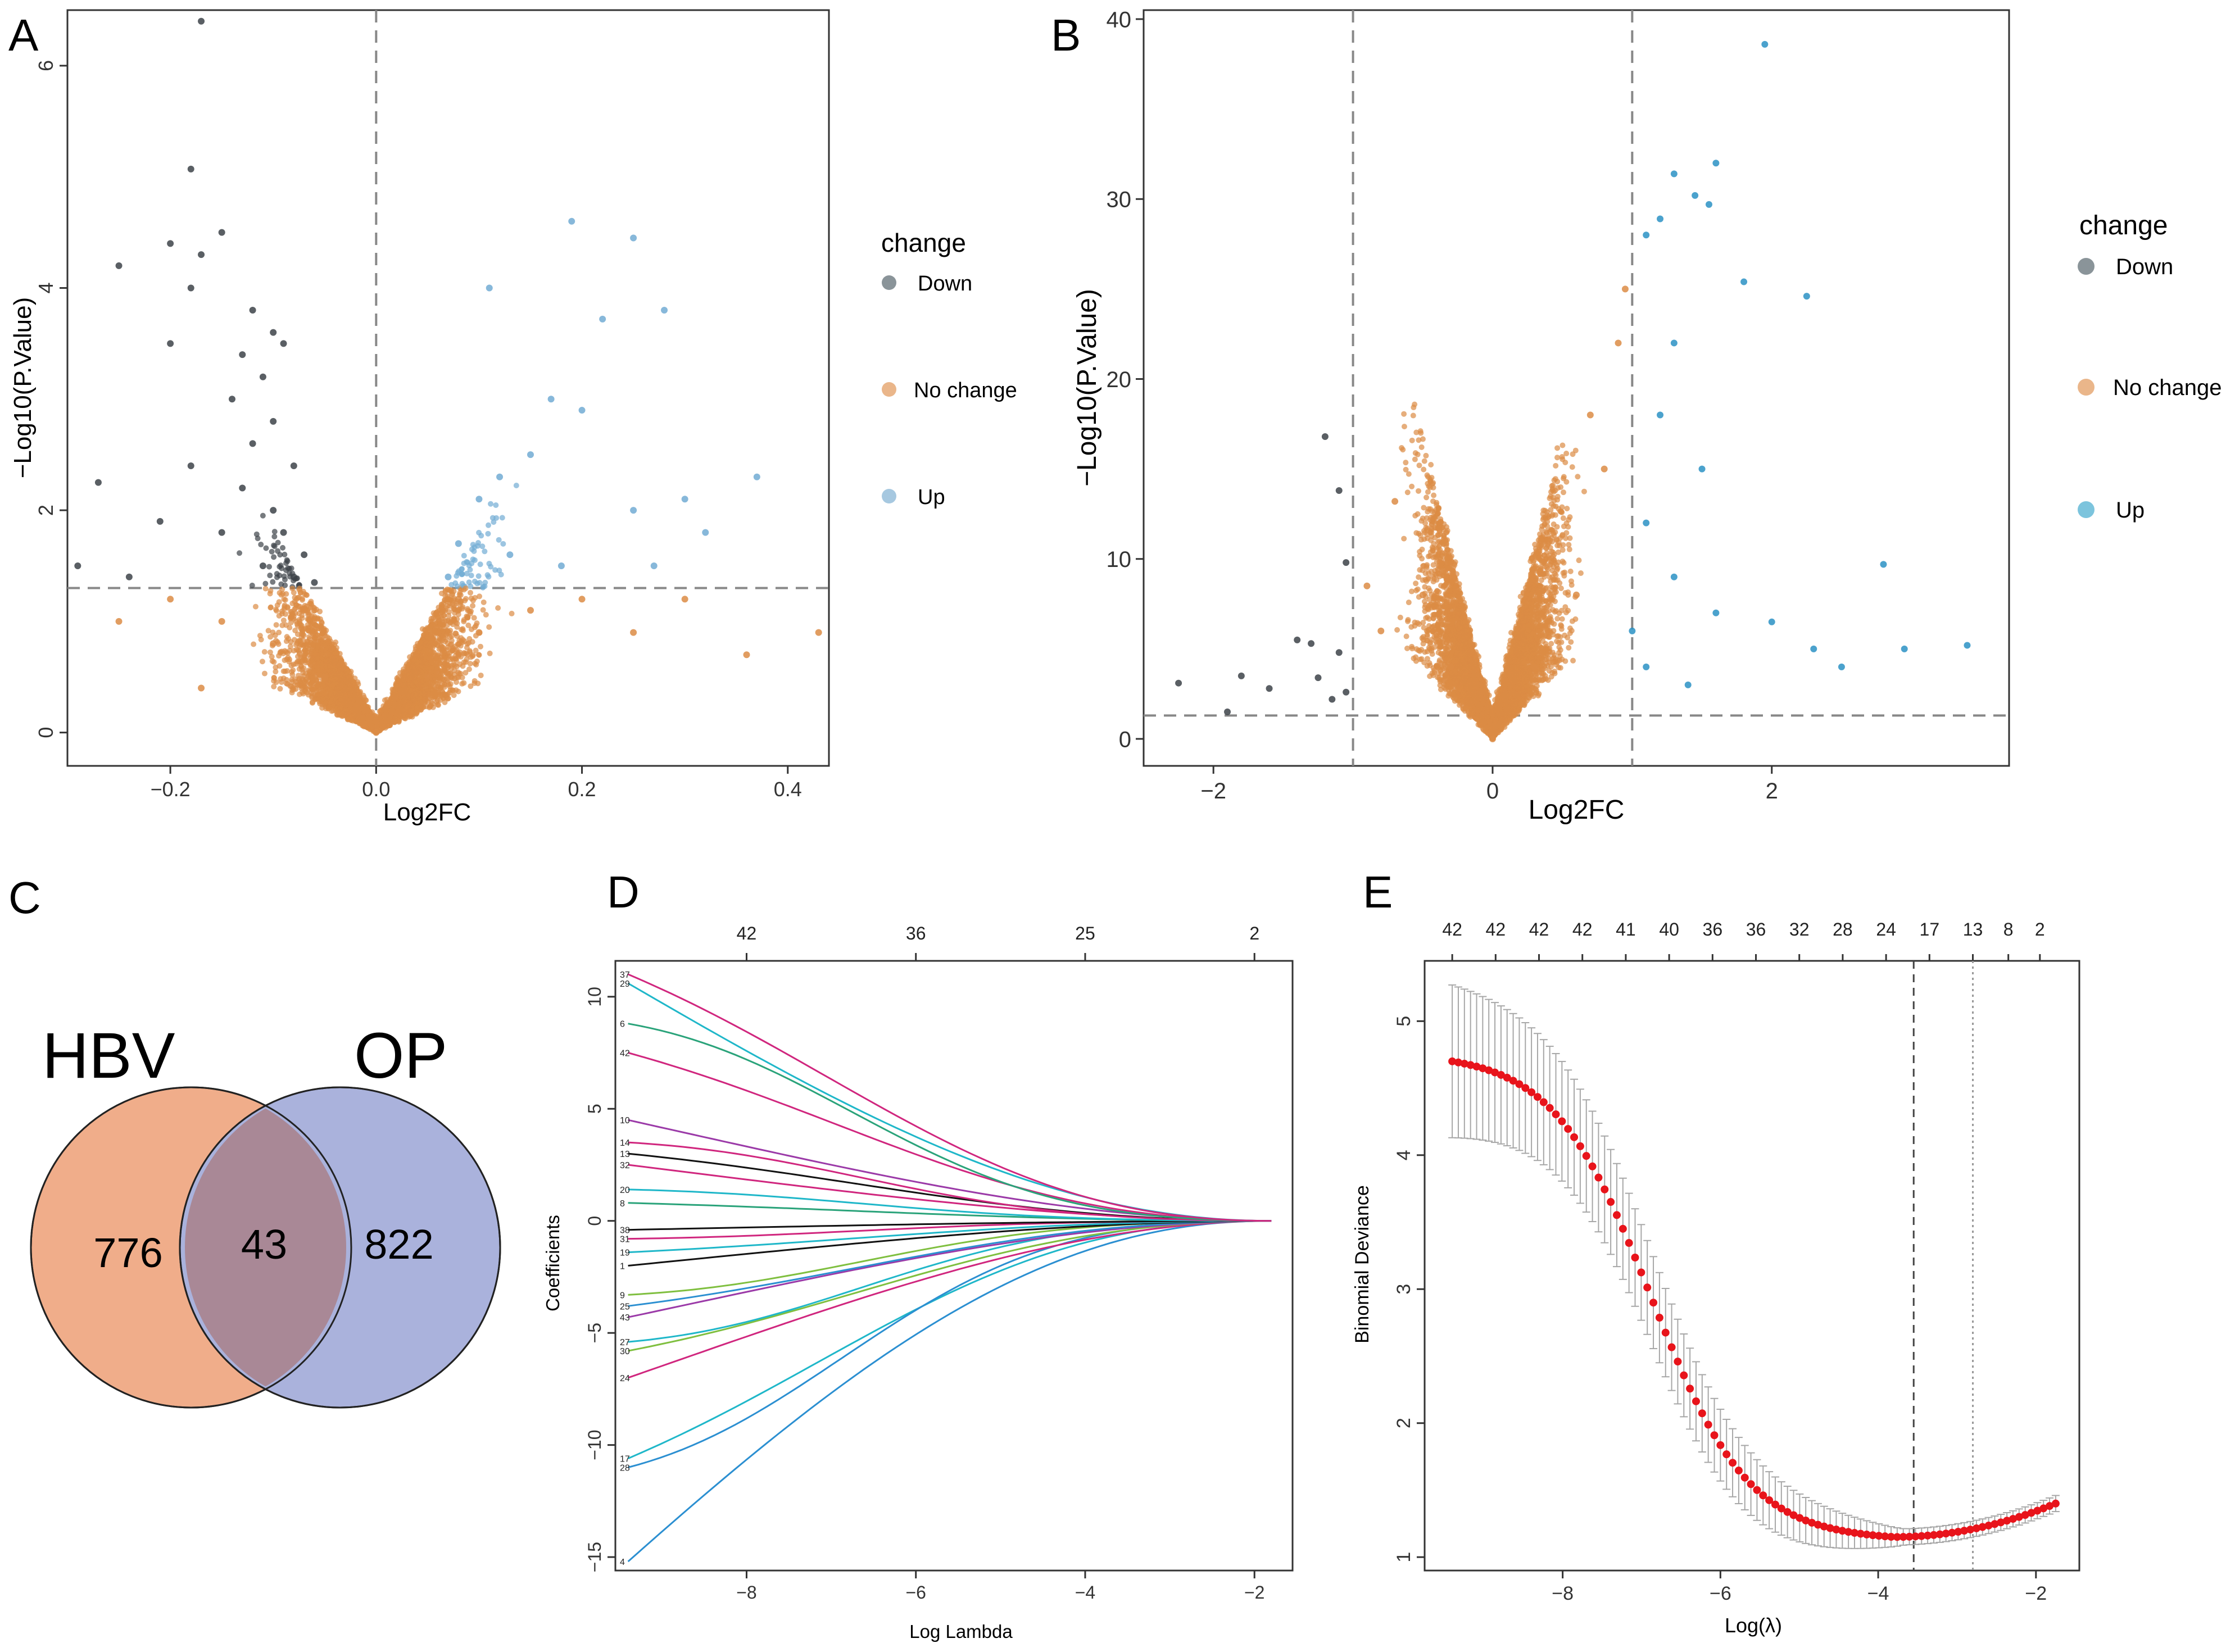 The image size is (2235, 1652). I want to click on panel-a-label: A, so click(24, 35).